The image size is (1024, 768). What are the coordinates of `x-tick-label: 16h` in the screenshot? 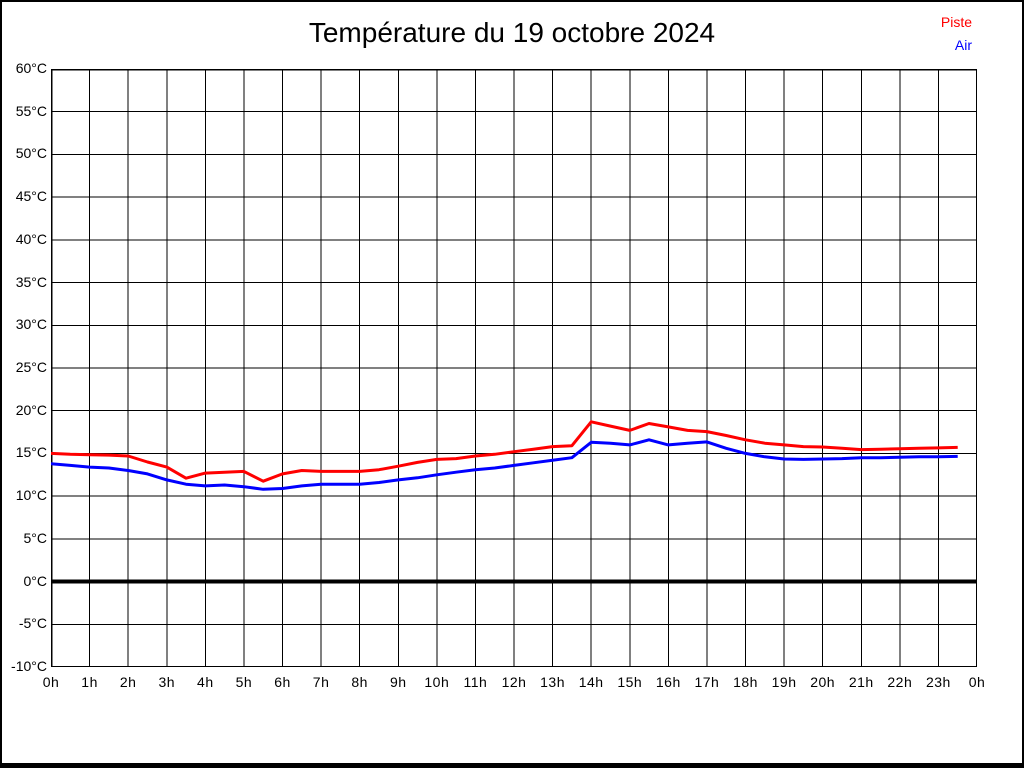 It's located at (668, 682).